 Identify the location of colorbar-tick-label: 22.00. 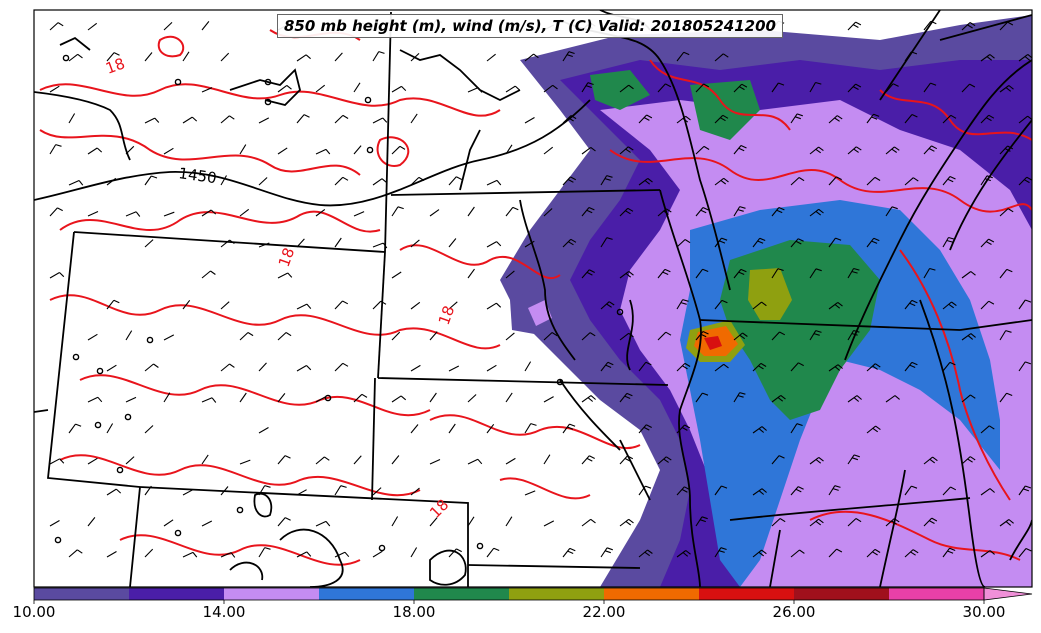
(604, 612).